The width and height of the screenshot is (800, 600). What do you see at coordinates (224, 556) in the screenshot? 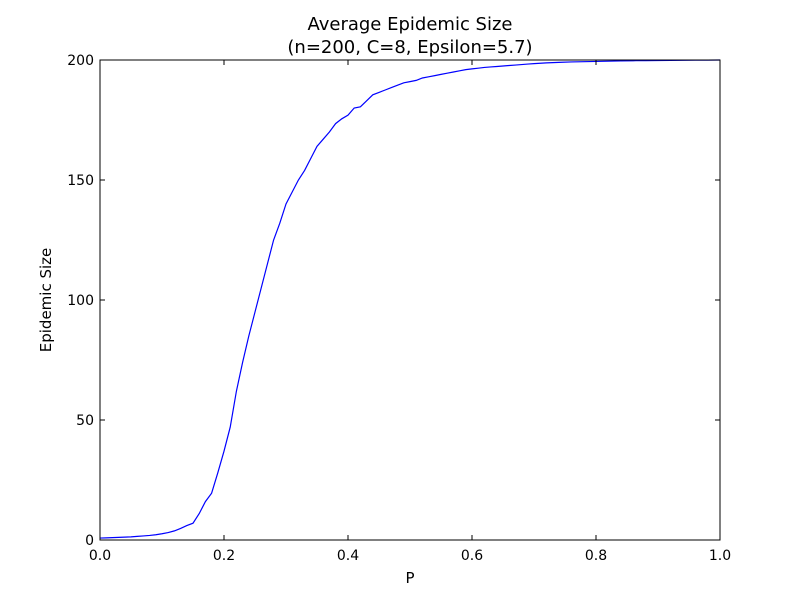
I see `x-tick-label: 0.2` at bounding box center [224, 556].